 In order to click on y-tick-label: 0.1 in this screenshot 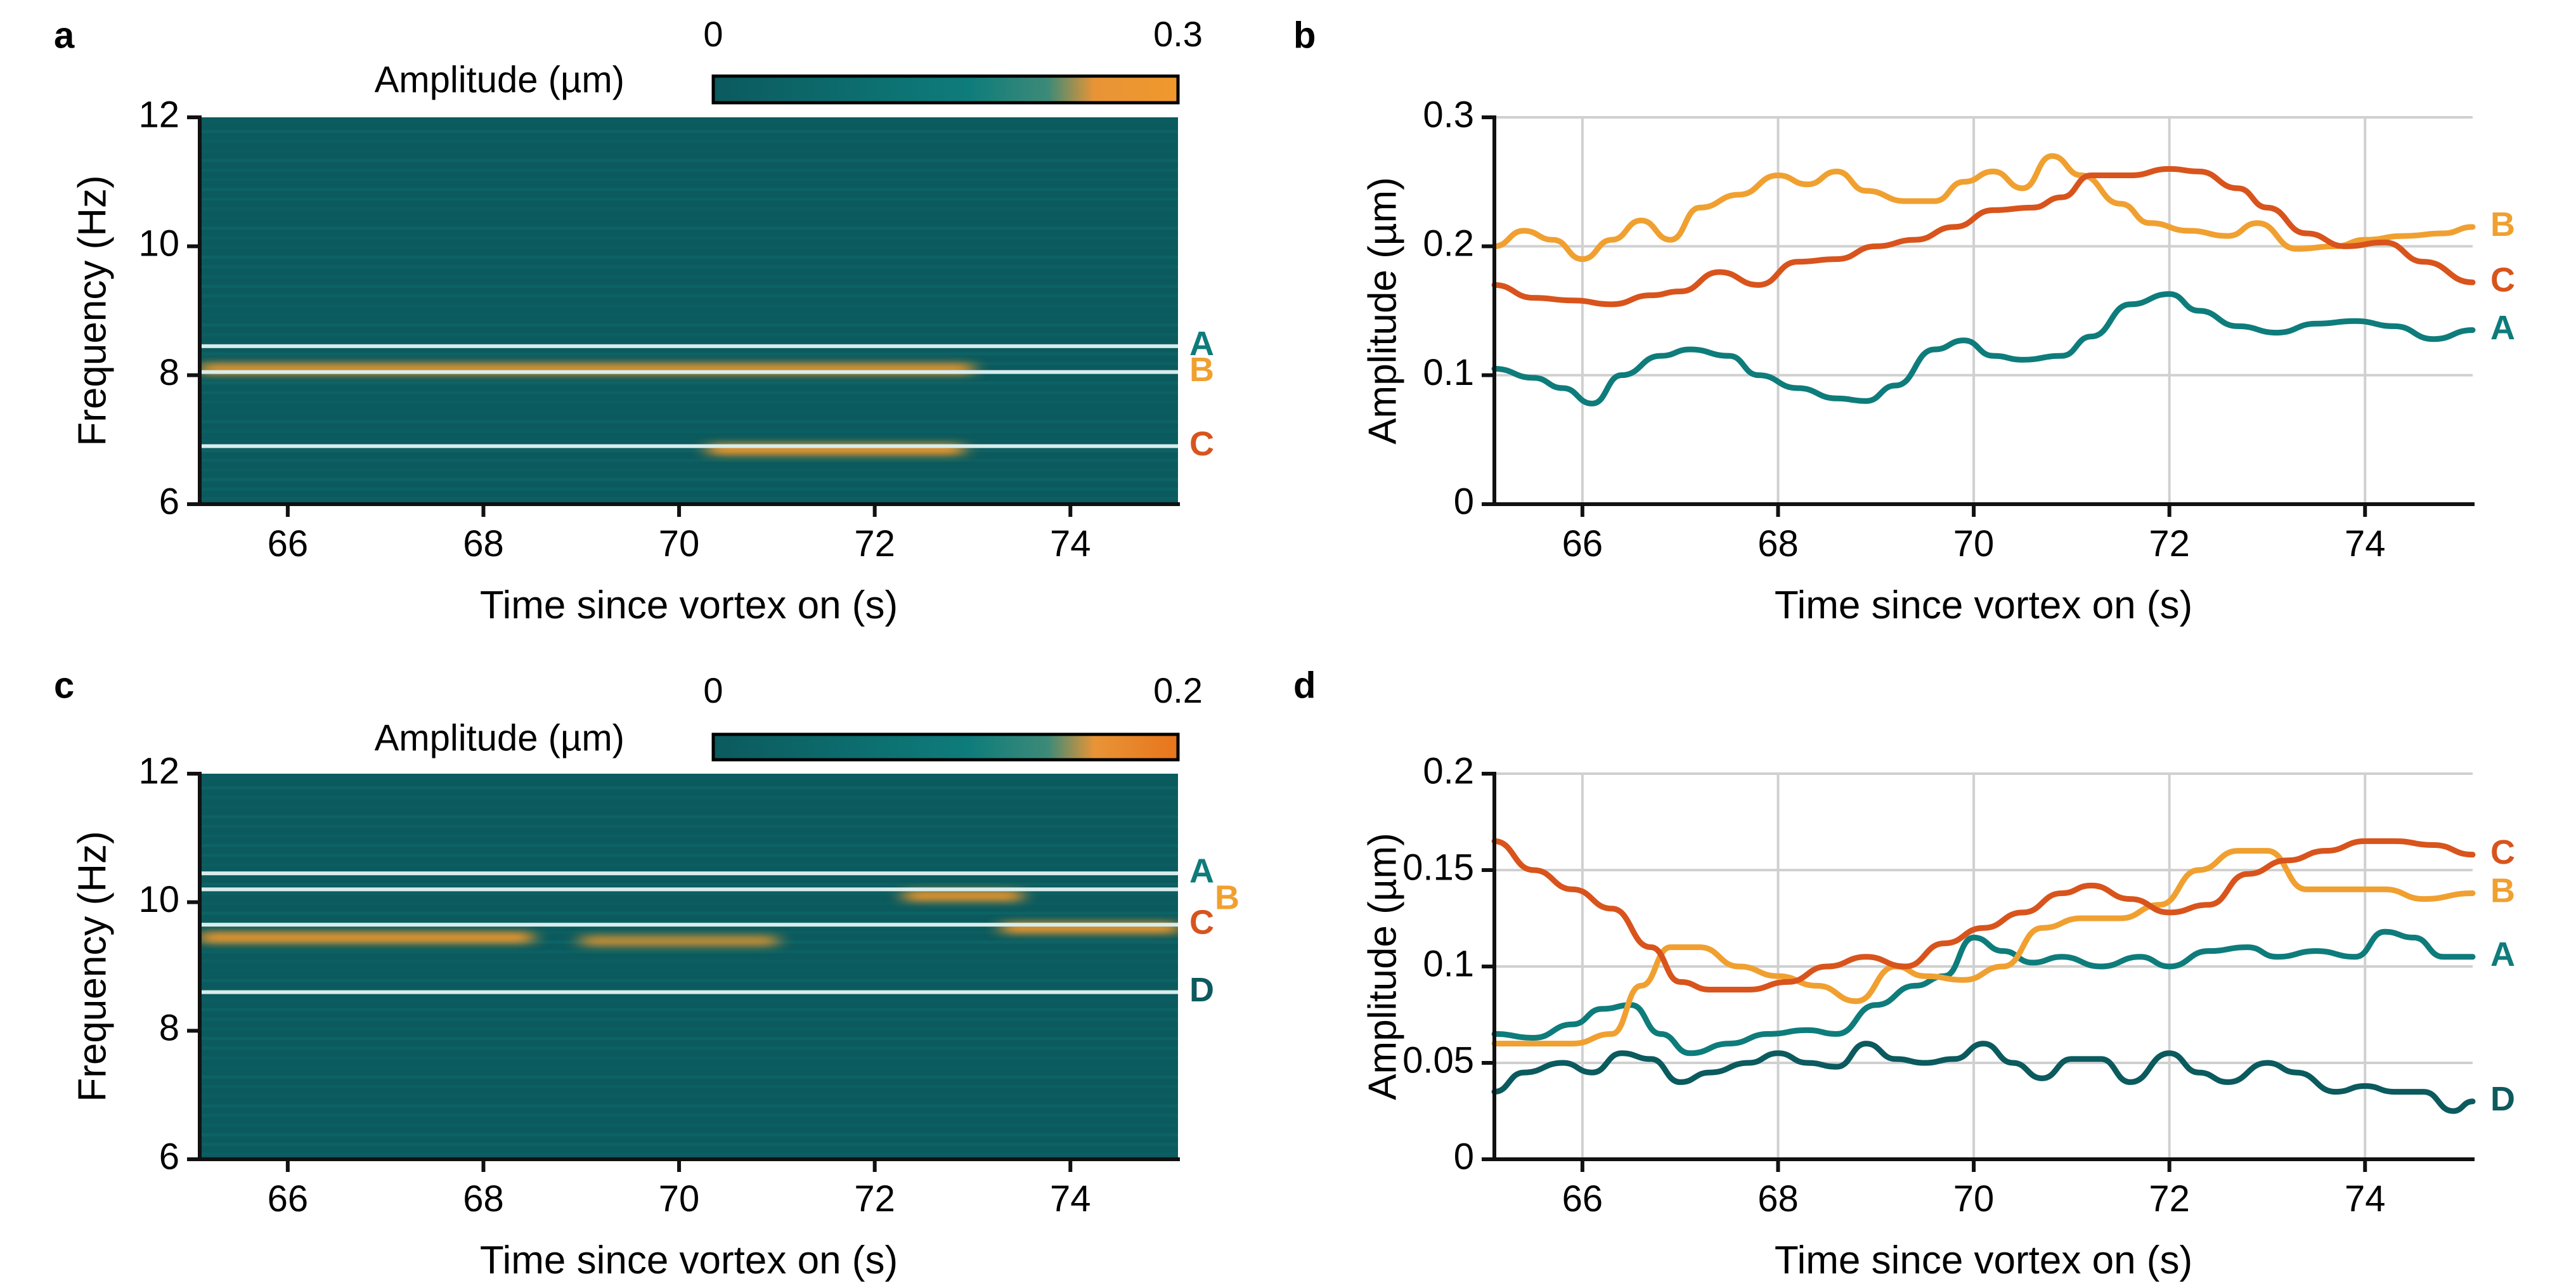, I will do `click(1448, 373)`.